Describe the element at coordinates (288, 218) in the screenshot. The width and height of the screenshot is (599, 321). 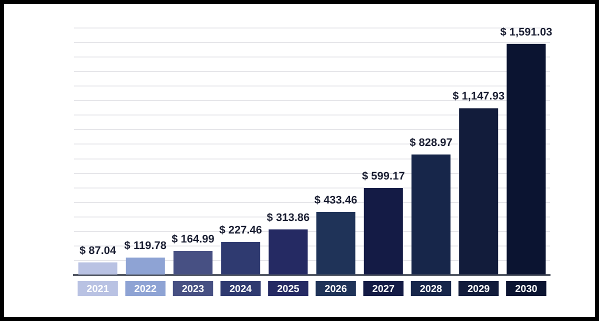
I see `data-label: $ 313.86` at that location.